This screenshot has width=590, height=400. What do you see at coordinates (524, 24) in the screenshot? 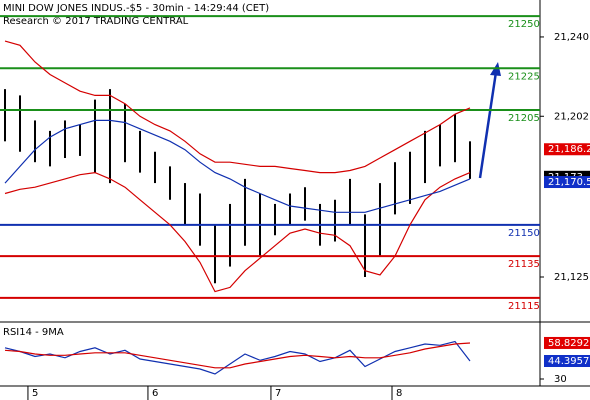
I see `level-label: 21250` at bounding box center [524, 24].